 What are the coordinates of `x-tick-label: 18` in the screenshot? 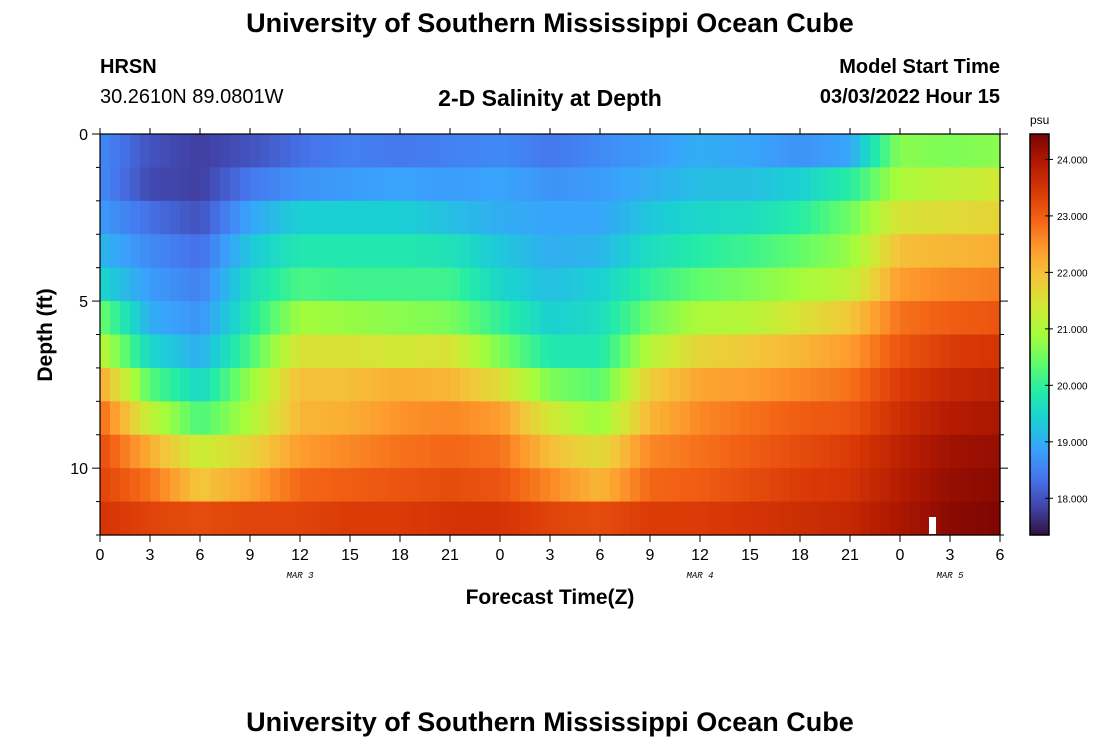 It's located at (400, 555).